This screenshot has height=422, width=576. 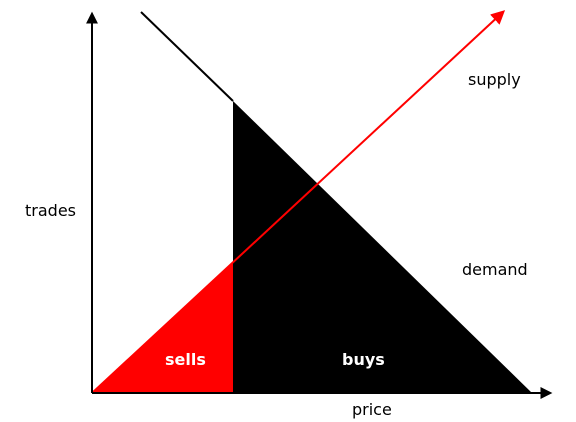 What do you see at coordinates (495, 269) in the screenshot?
I see `demand-label: demand` at bounding box center [495, 269].